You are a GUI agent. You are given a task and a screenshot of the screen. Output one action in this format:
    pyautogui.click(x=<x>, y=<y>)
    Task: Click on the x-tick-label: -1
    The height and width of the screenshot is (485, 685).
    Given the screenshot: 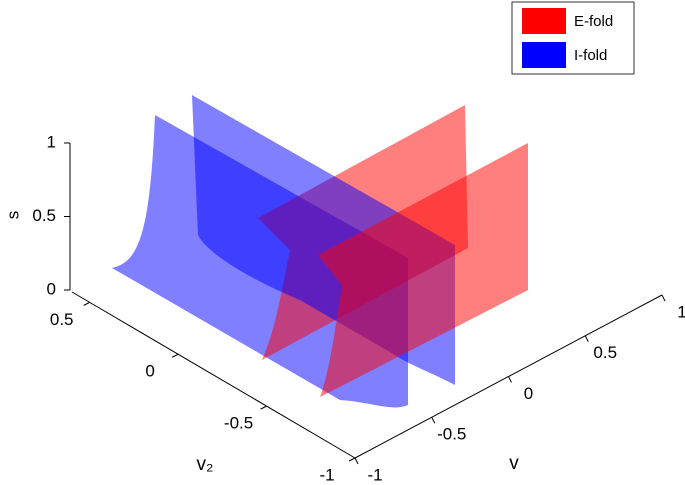 What is the action you would take?
    pyautogui.click(x=374, y=474)
    